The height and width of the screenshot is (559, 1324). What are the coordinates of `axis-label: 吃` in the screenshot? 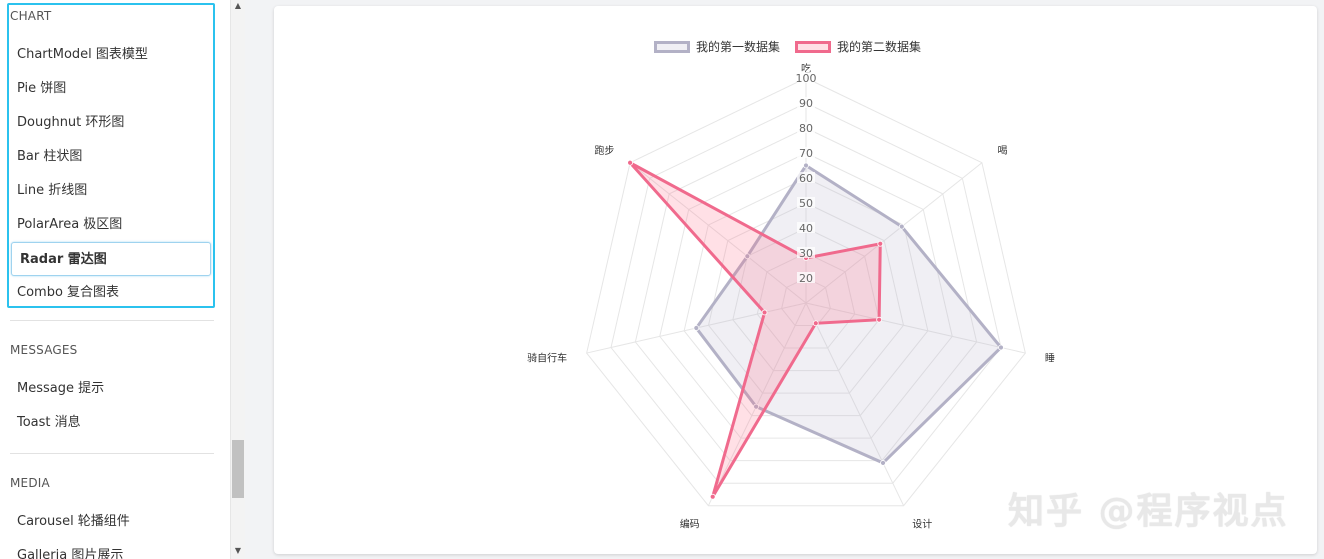 It's located at (806, 68).